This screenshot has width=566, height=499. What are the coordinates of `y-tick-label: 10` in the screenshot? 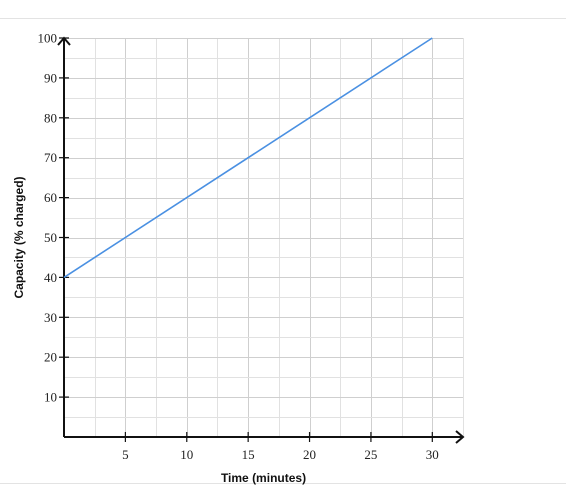 It's located at (50, 397).